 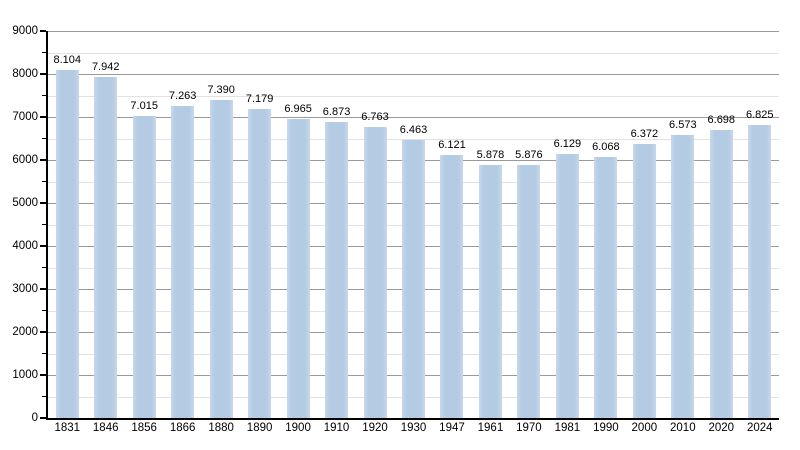 What do you see at coordinates (25, 332) in the screenshot?
I see `y-tick-label: 2000` at bounding box center [25, 332].